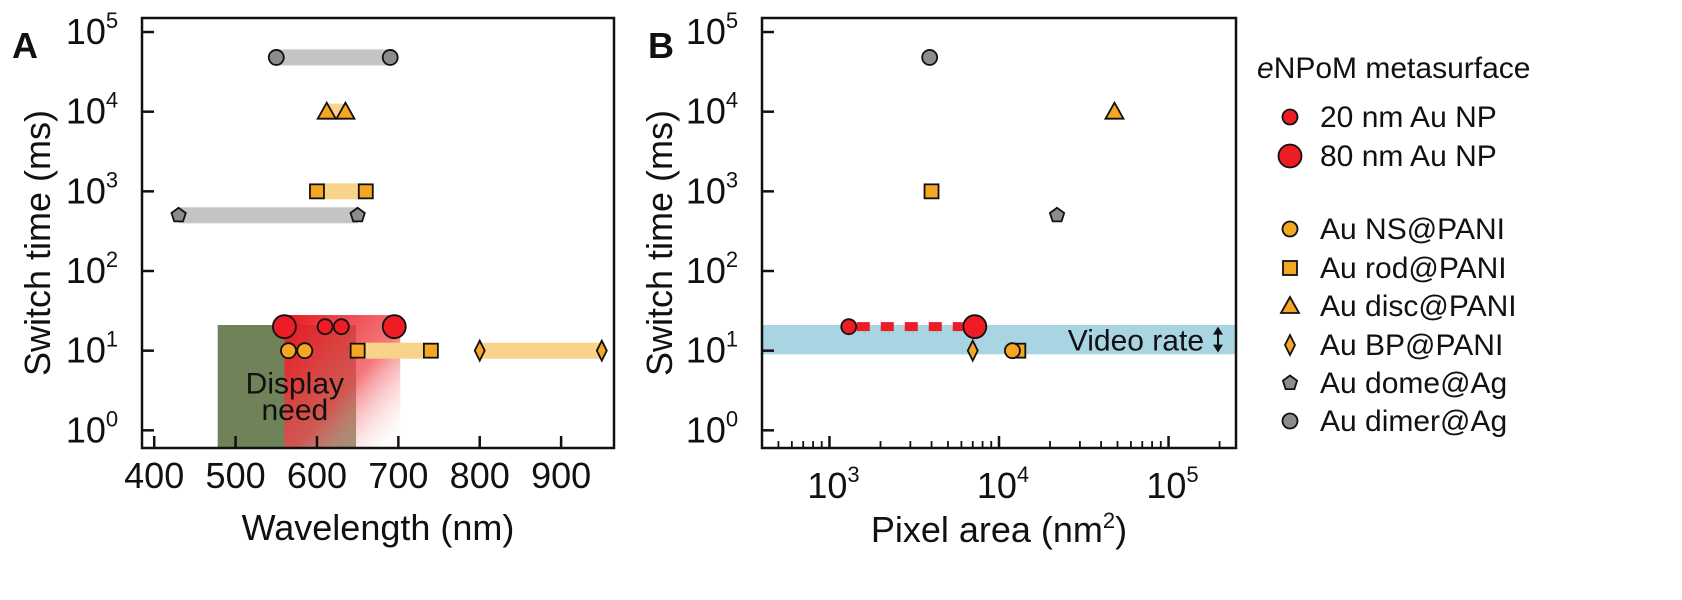 This screenshot has width=1682, height=600. I want to click on legend-label: Au dome@Ag, so click(1413, 383).